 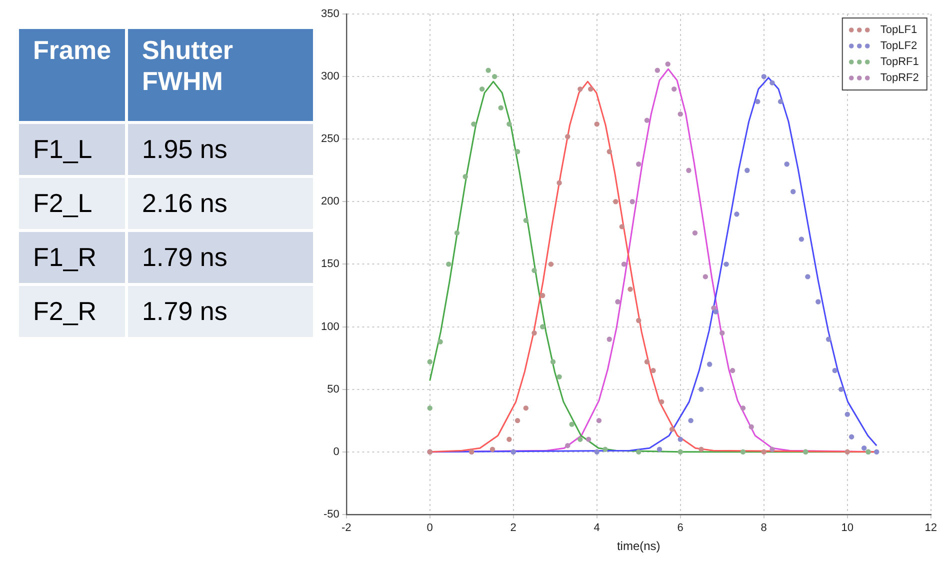 What do you see at coordinates (185, 203) in the screenshot?
I see `text: 2.16 ns` at bounding box center [185, 203].